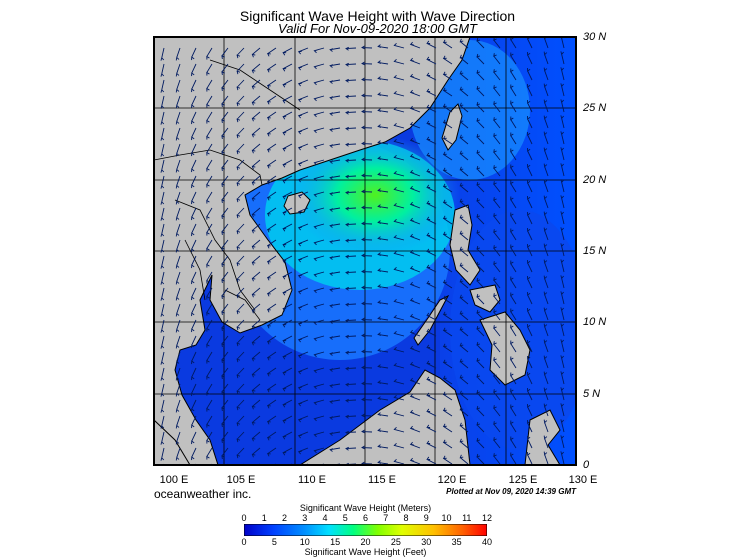 The image size is (755, 560). I want to click on colorbar-tick-meters: 8, so click(406, 518).